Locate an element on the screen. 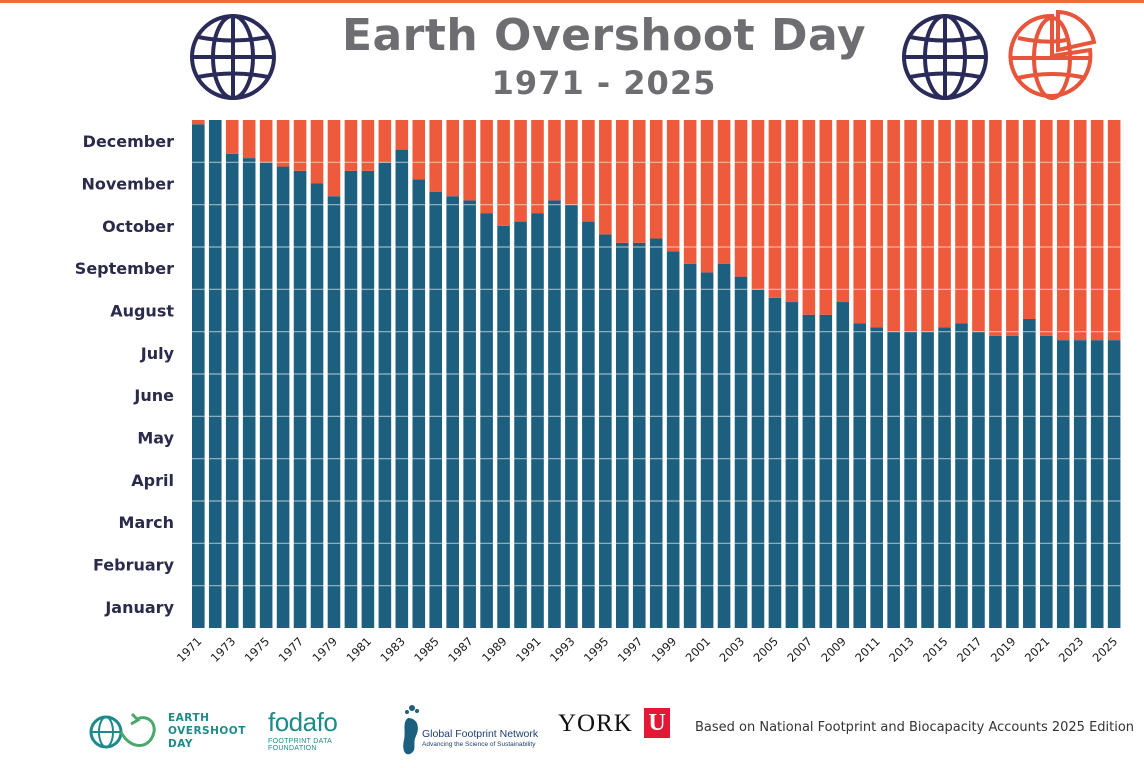 The height and width of the screenshot is (768, 1144). x-tick-label-1999: 1999 is located at coordinates (664, 649).